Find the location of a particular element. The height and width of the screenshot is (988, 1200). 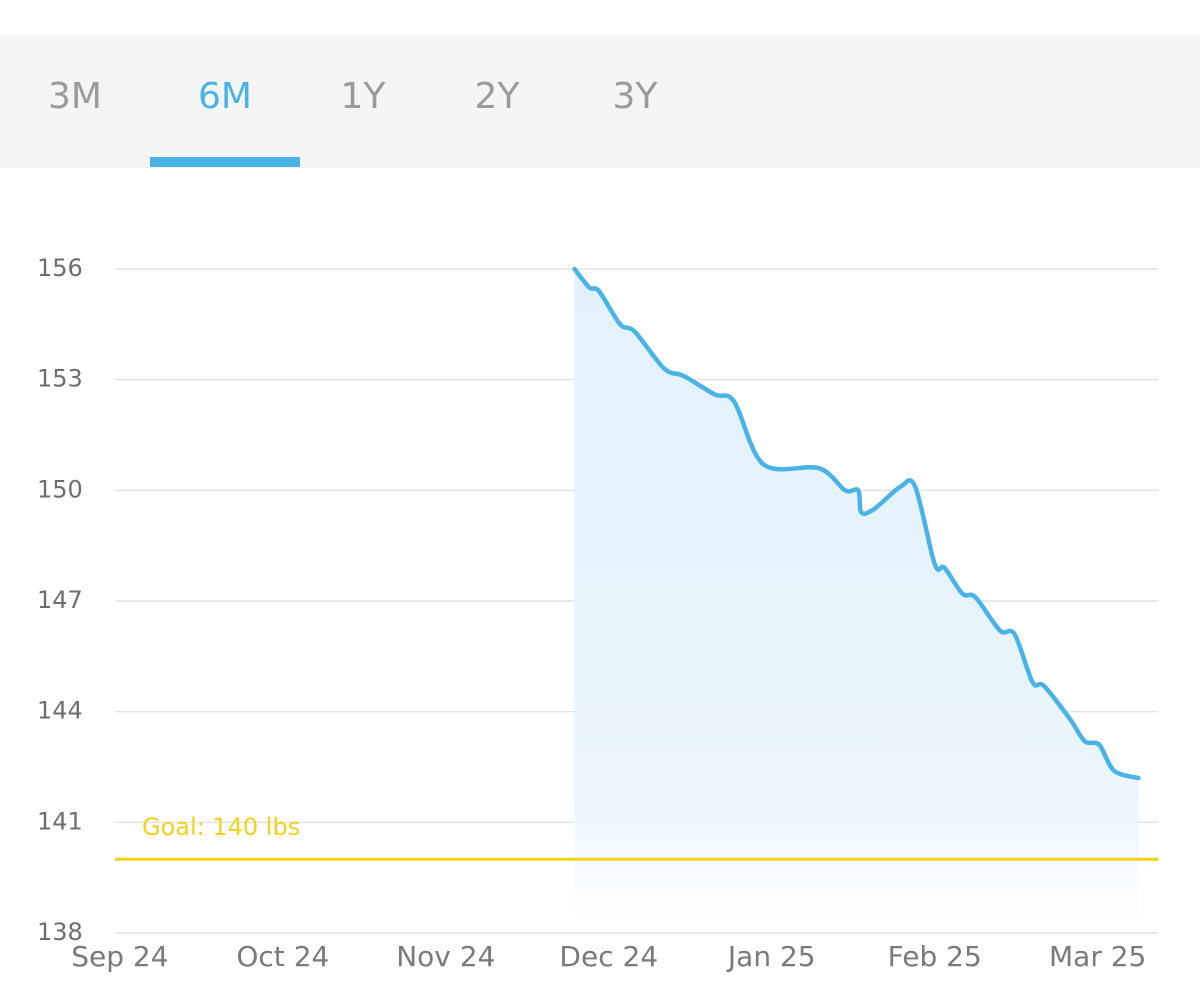

tab: 3M is located at coordinates (75, 96).